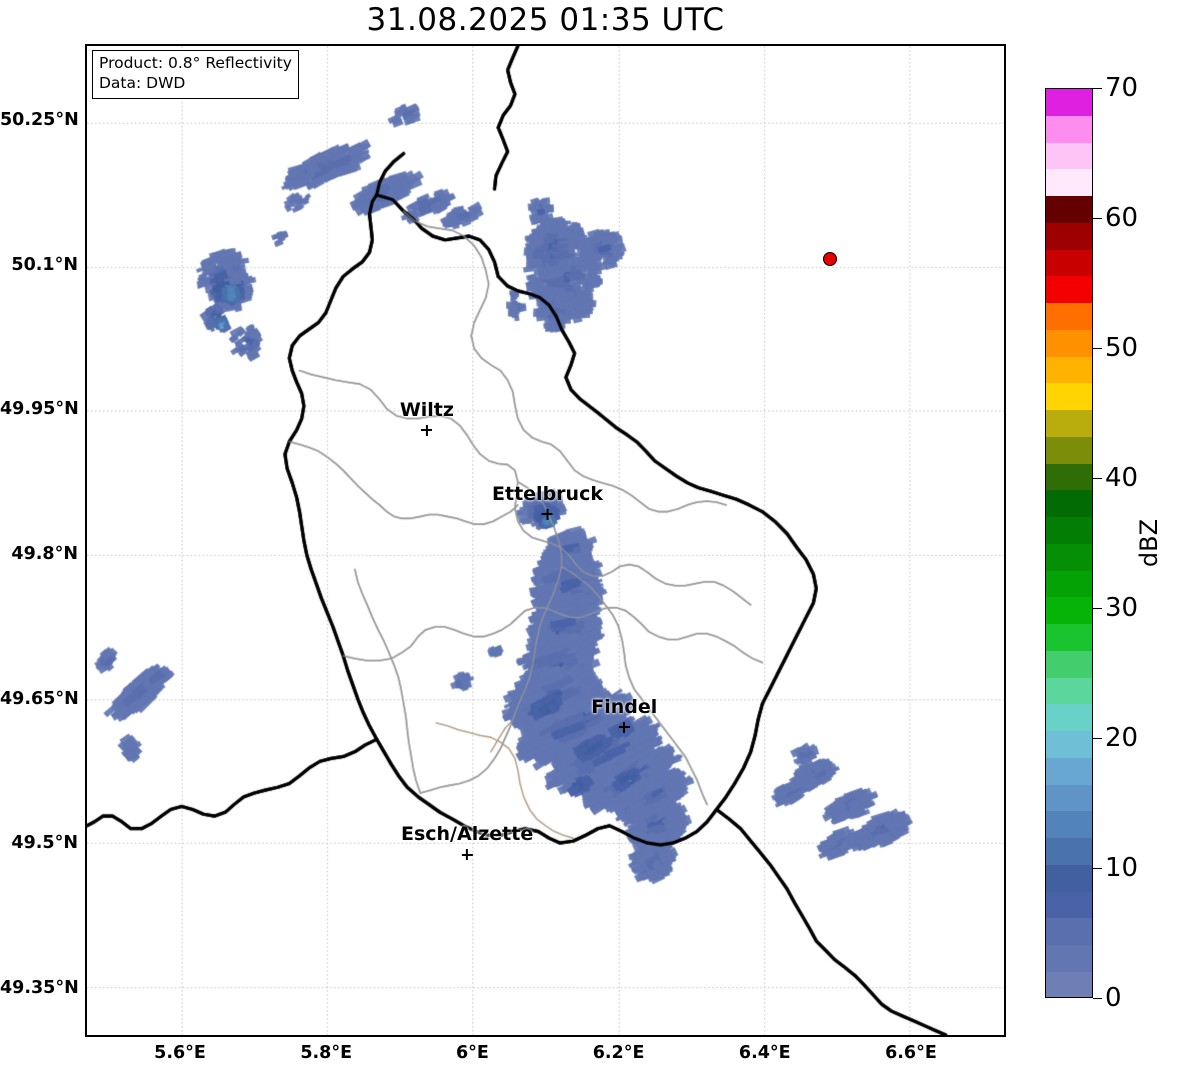 The image size is (1184, 1081). What do you see at coordinates (39, 987) in the screenshot?
I see `y-tick-label: 49.35°N` at bounding box center [39, 987].